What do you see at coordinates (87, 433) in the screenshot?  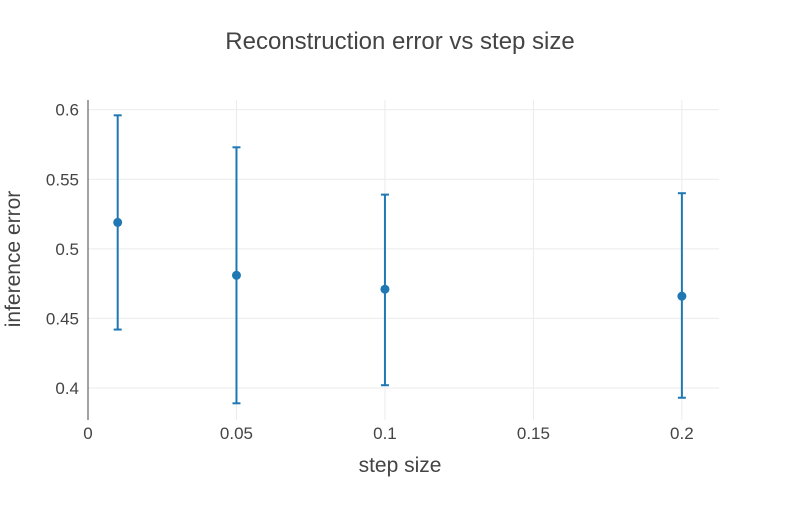 I see `x-tick-label: 0` at bounding box center [87, 433].